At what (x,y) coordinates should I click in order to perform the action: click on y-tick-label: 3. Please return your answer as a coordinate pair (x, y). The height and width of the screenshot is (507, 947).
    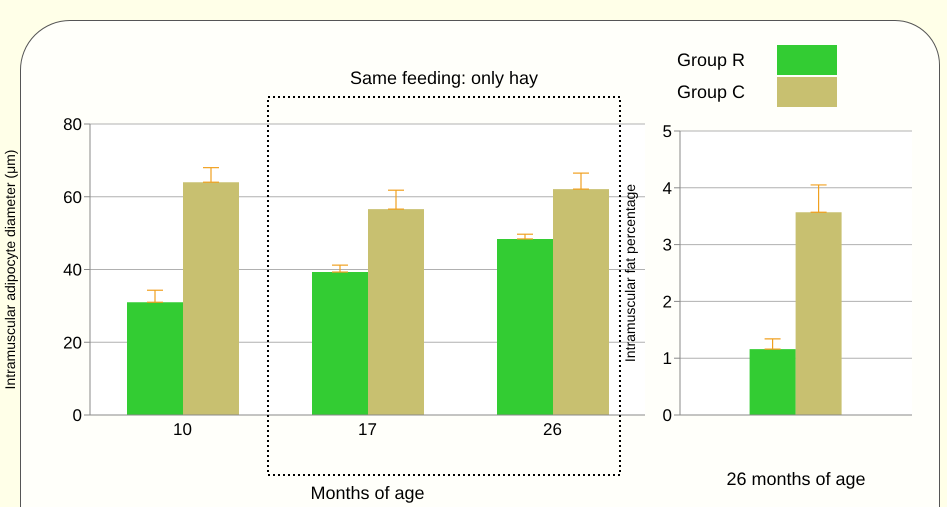
    Looking at the image, I should click on (667, 245).